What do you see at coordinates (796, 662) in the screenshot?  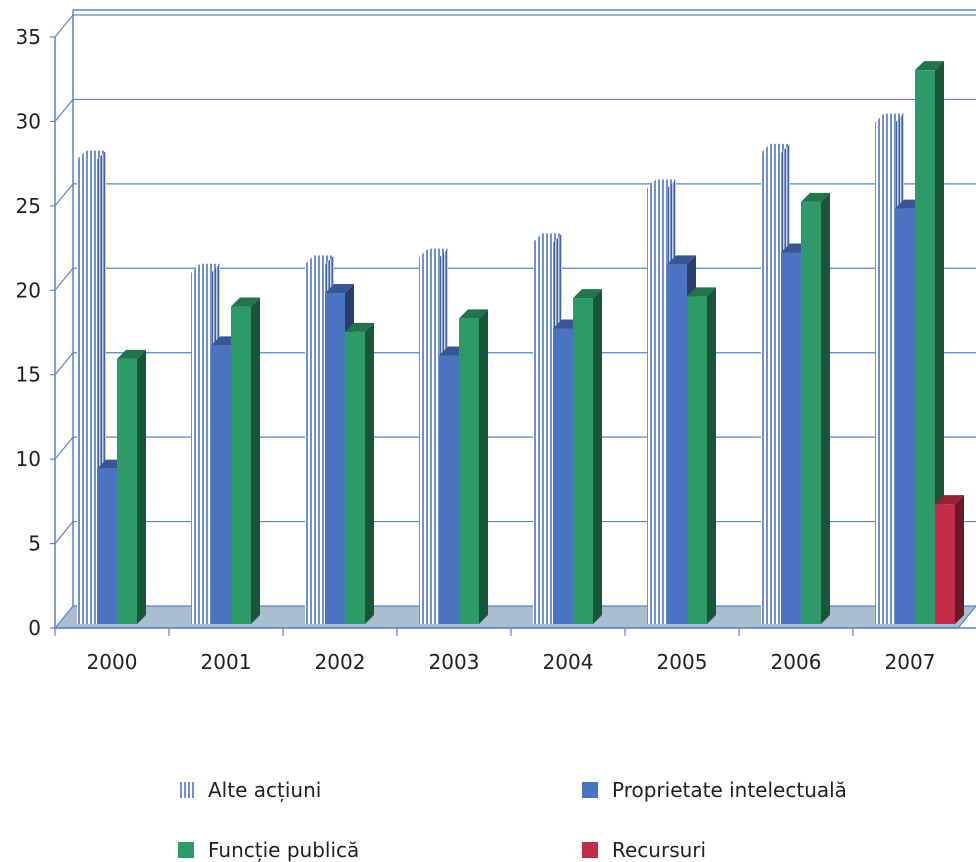 I see `x-tick-label: 2006` at bounding box center [796, 662].